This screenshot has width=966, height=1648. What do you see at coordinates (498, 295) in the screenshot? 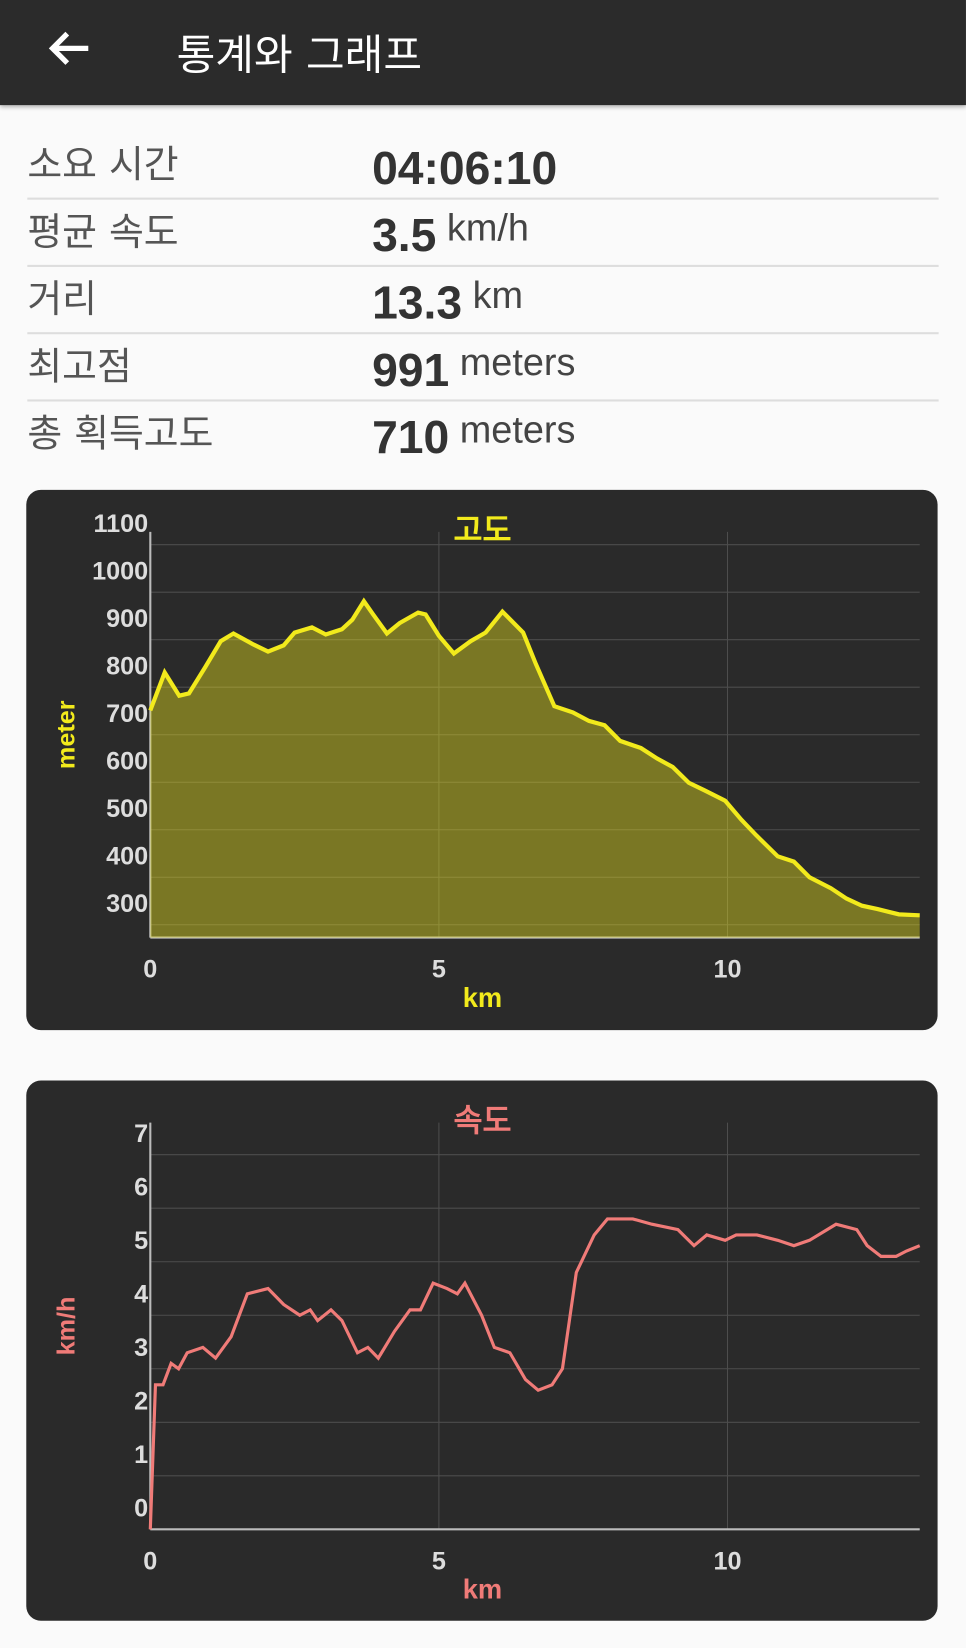
I see `unit: km` at bounding box center [498, 295].